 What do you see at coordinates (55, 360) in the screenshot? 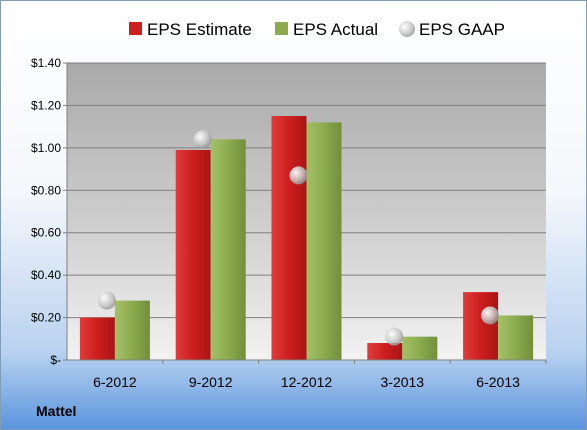
I see `y-tick-label: $-` at bounding box center [55, 360].